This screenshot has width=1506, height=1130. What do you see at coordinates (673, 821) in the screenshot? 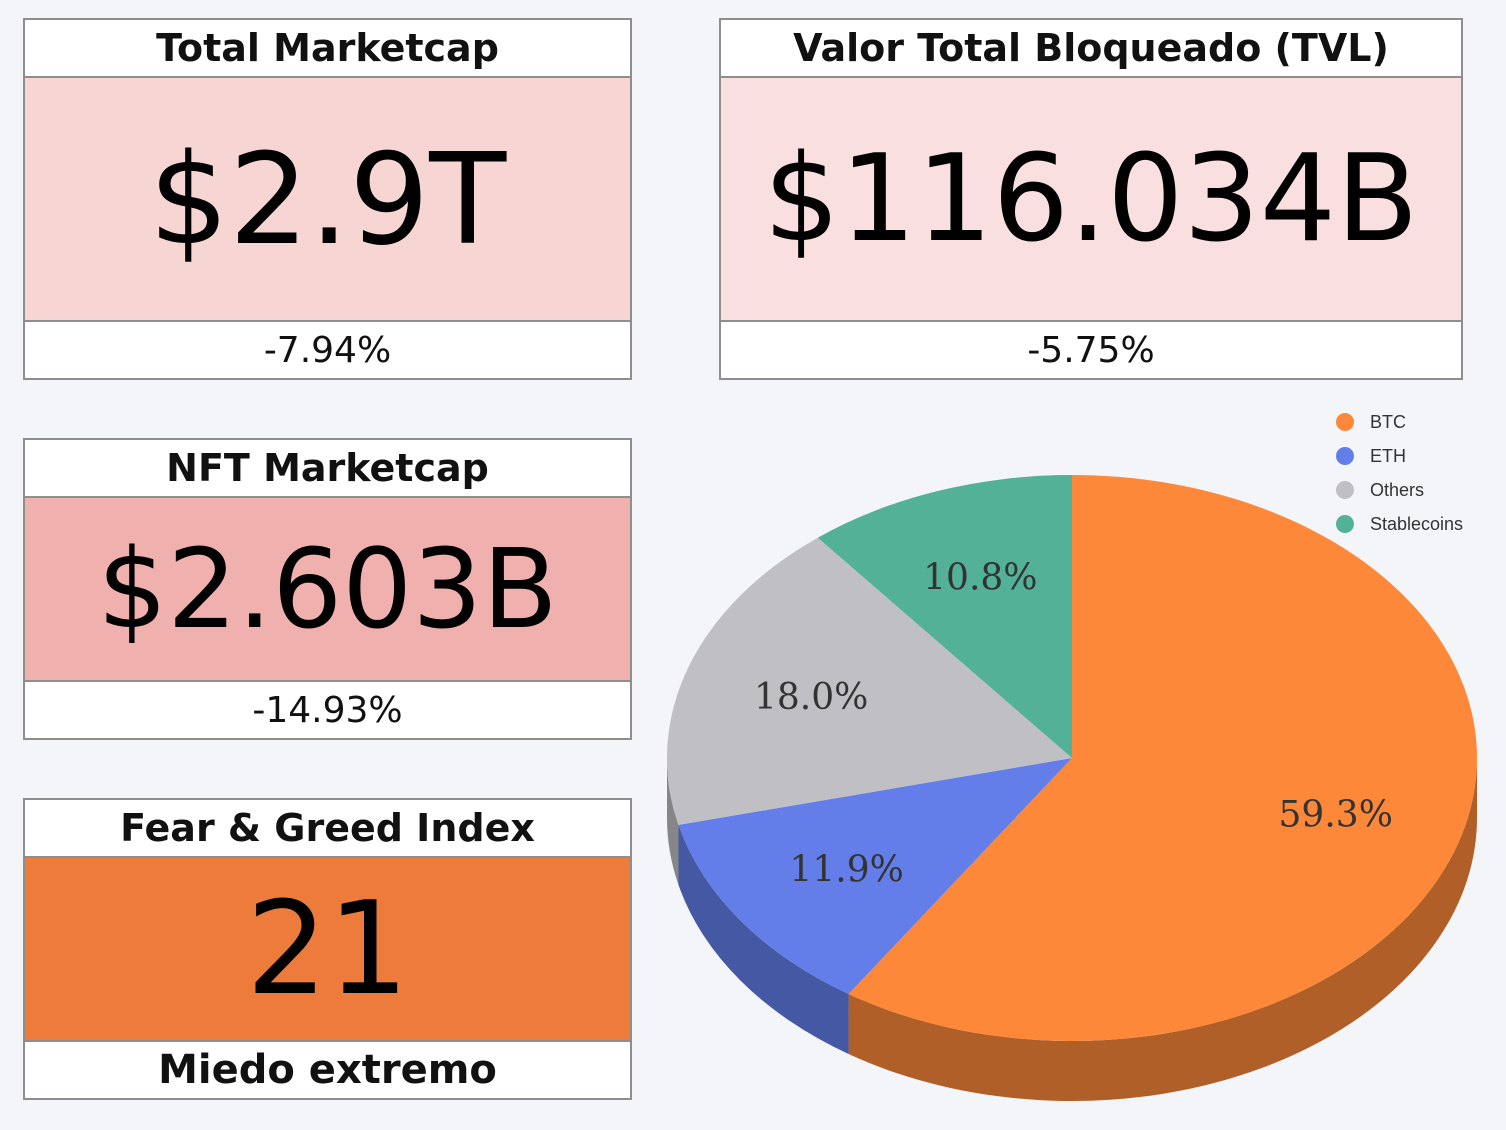
I see `pie-side-others` at bounding box center [673, 821].